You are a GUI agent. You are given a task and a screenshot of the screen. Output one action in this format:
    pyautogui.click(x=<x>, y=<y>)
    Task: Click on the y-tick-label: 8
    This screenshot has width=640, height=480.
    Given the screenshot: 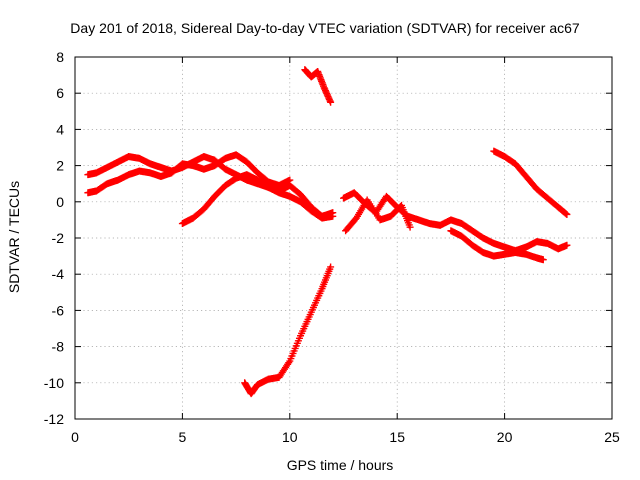 What is the action you would take?
    pyautogui.click(x=60, y=57)
    